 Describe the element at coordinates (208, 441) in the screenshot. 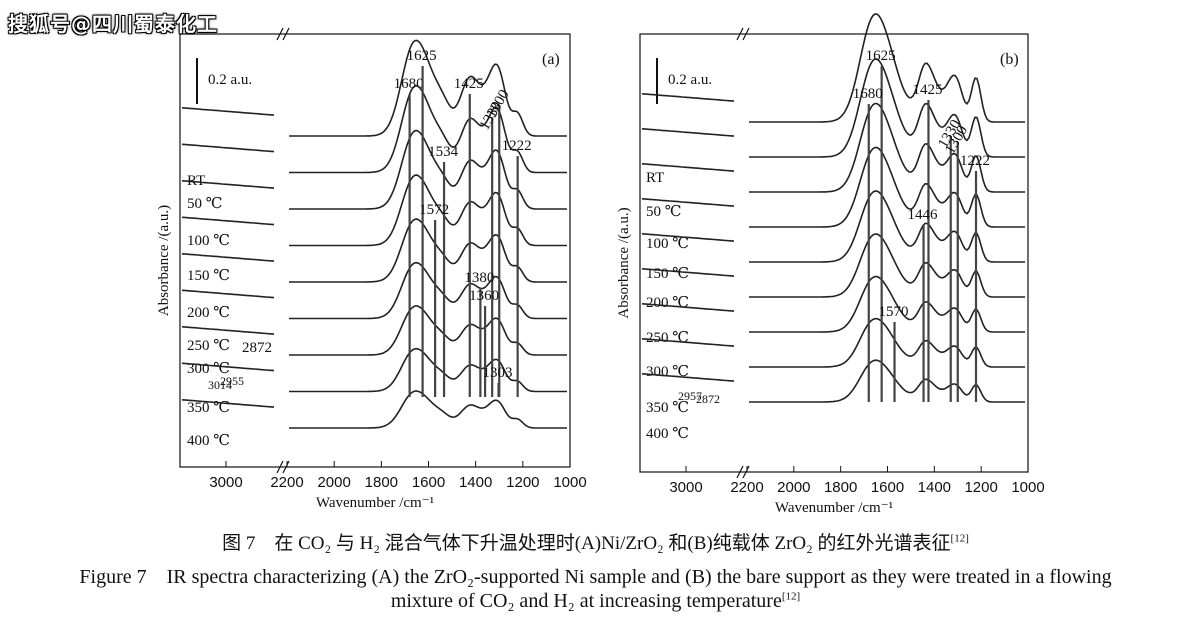

I see `series-label: 400 ℃` at that location.